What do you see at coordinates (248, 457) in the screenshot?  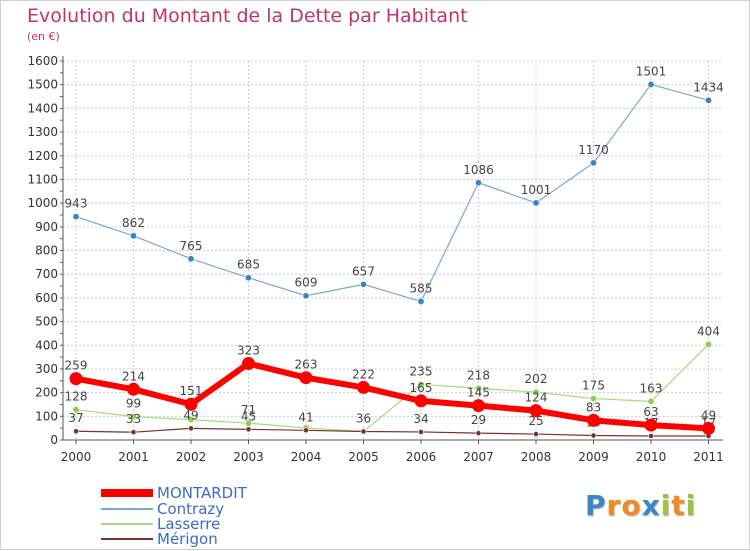 I see `x-tick-label: 2003` at bounding box center [248, 457].